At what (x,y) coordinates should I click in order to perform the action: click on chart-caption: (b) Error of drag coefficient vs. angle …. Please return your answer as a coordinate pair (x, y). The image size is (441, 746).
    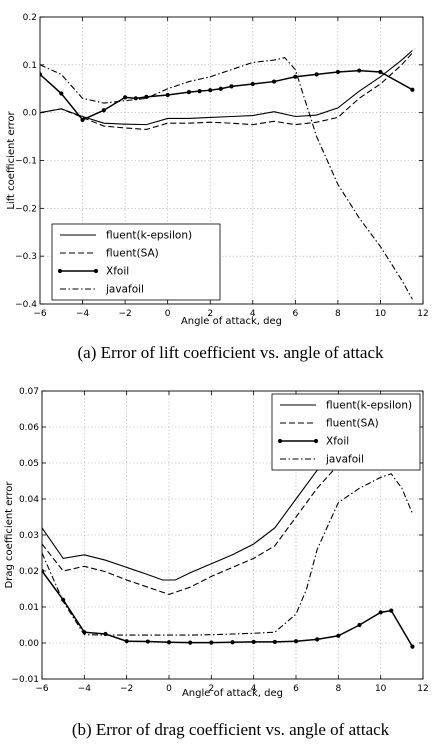
    Looking at the image, I should click on (231, 729).